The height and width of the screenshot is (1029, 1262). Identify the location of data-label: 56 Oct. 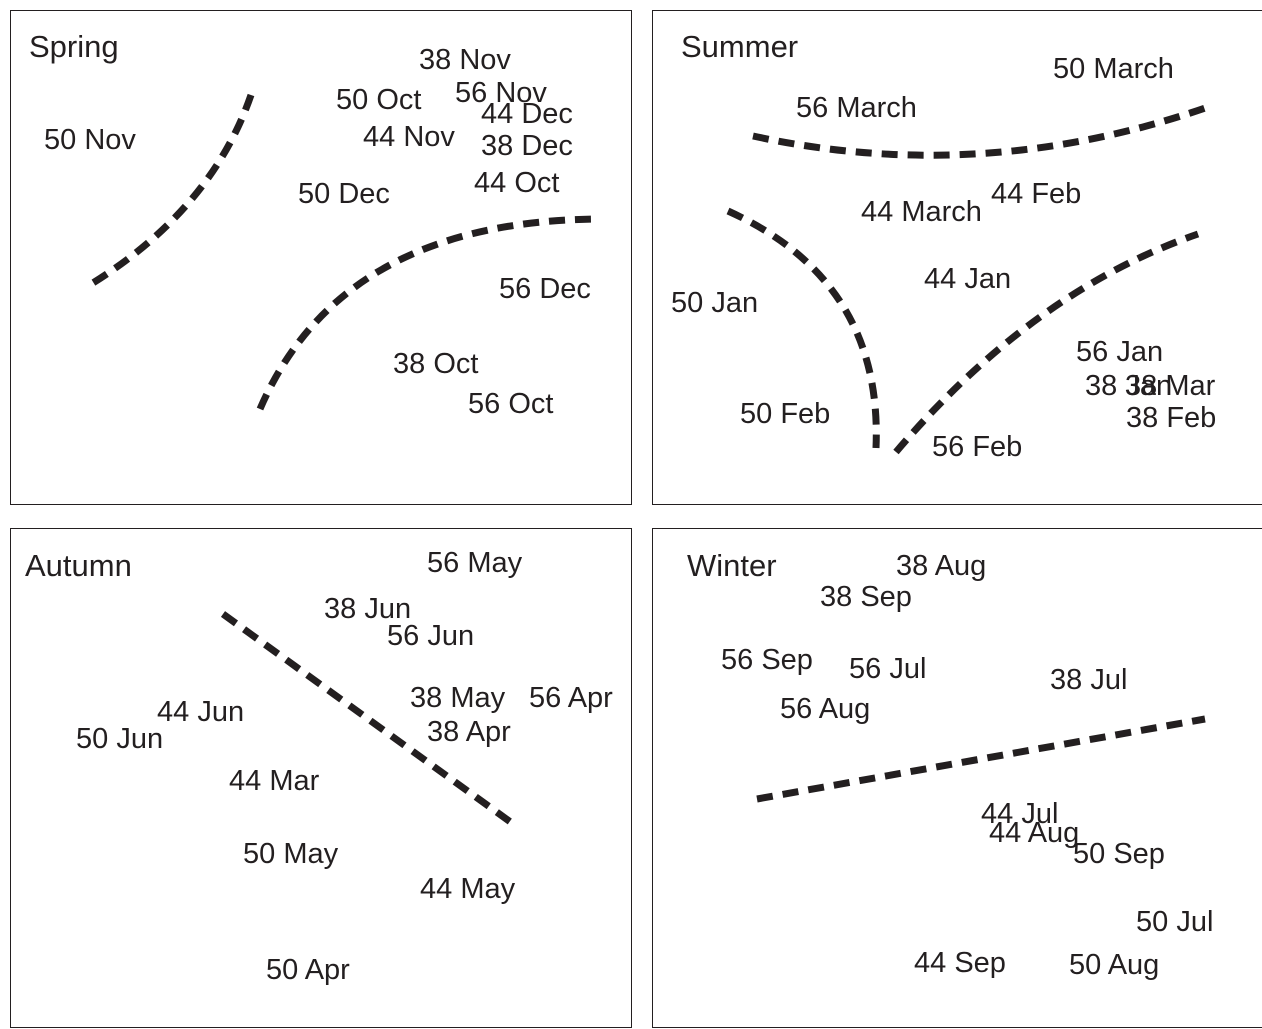
(511, 404).